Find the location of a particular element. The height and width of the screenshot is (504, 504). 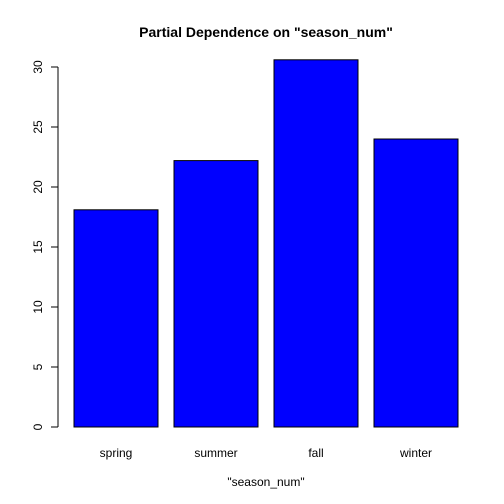

y-tick-label: 20 is located at coordinates (38, 187).